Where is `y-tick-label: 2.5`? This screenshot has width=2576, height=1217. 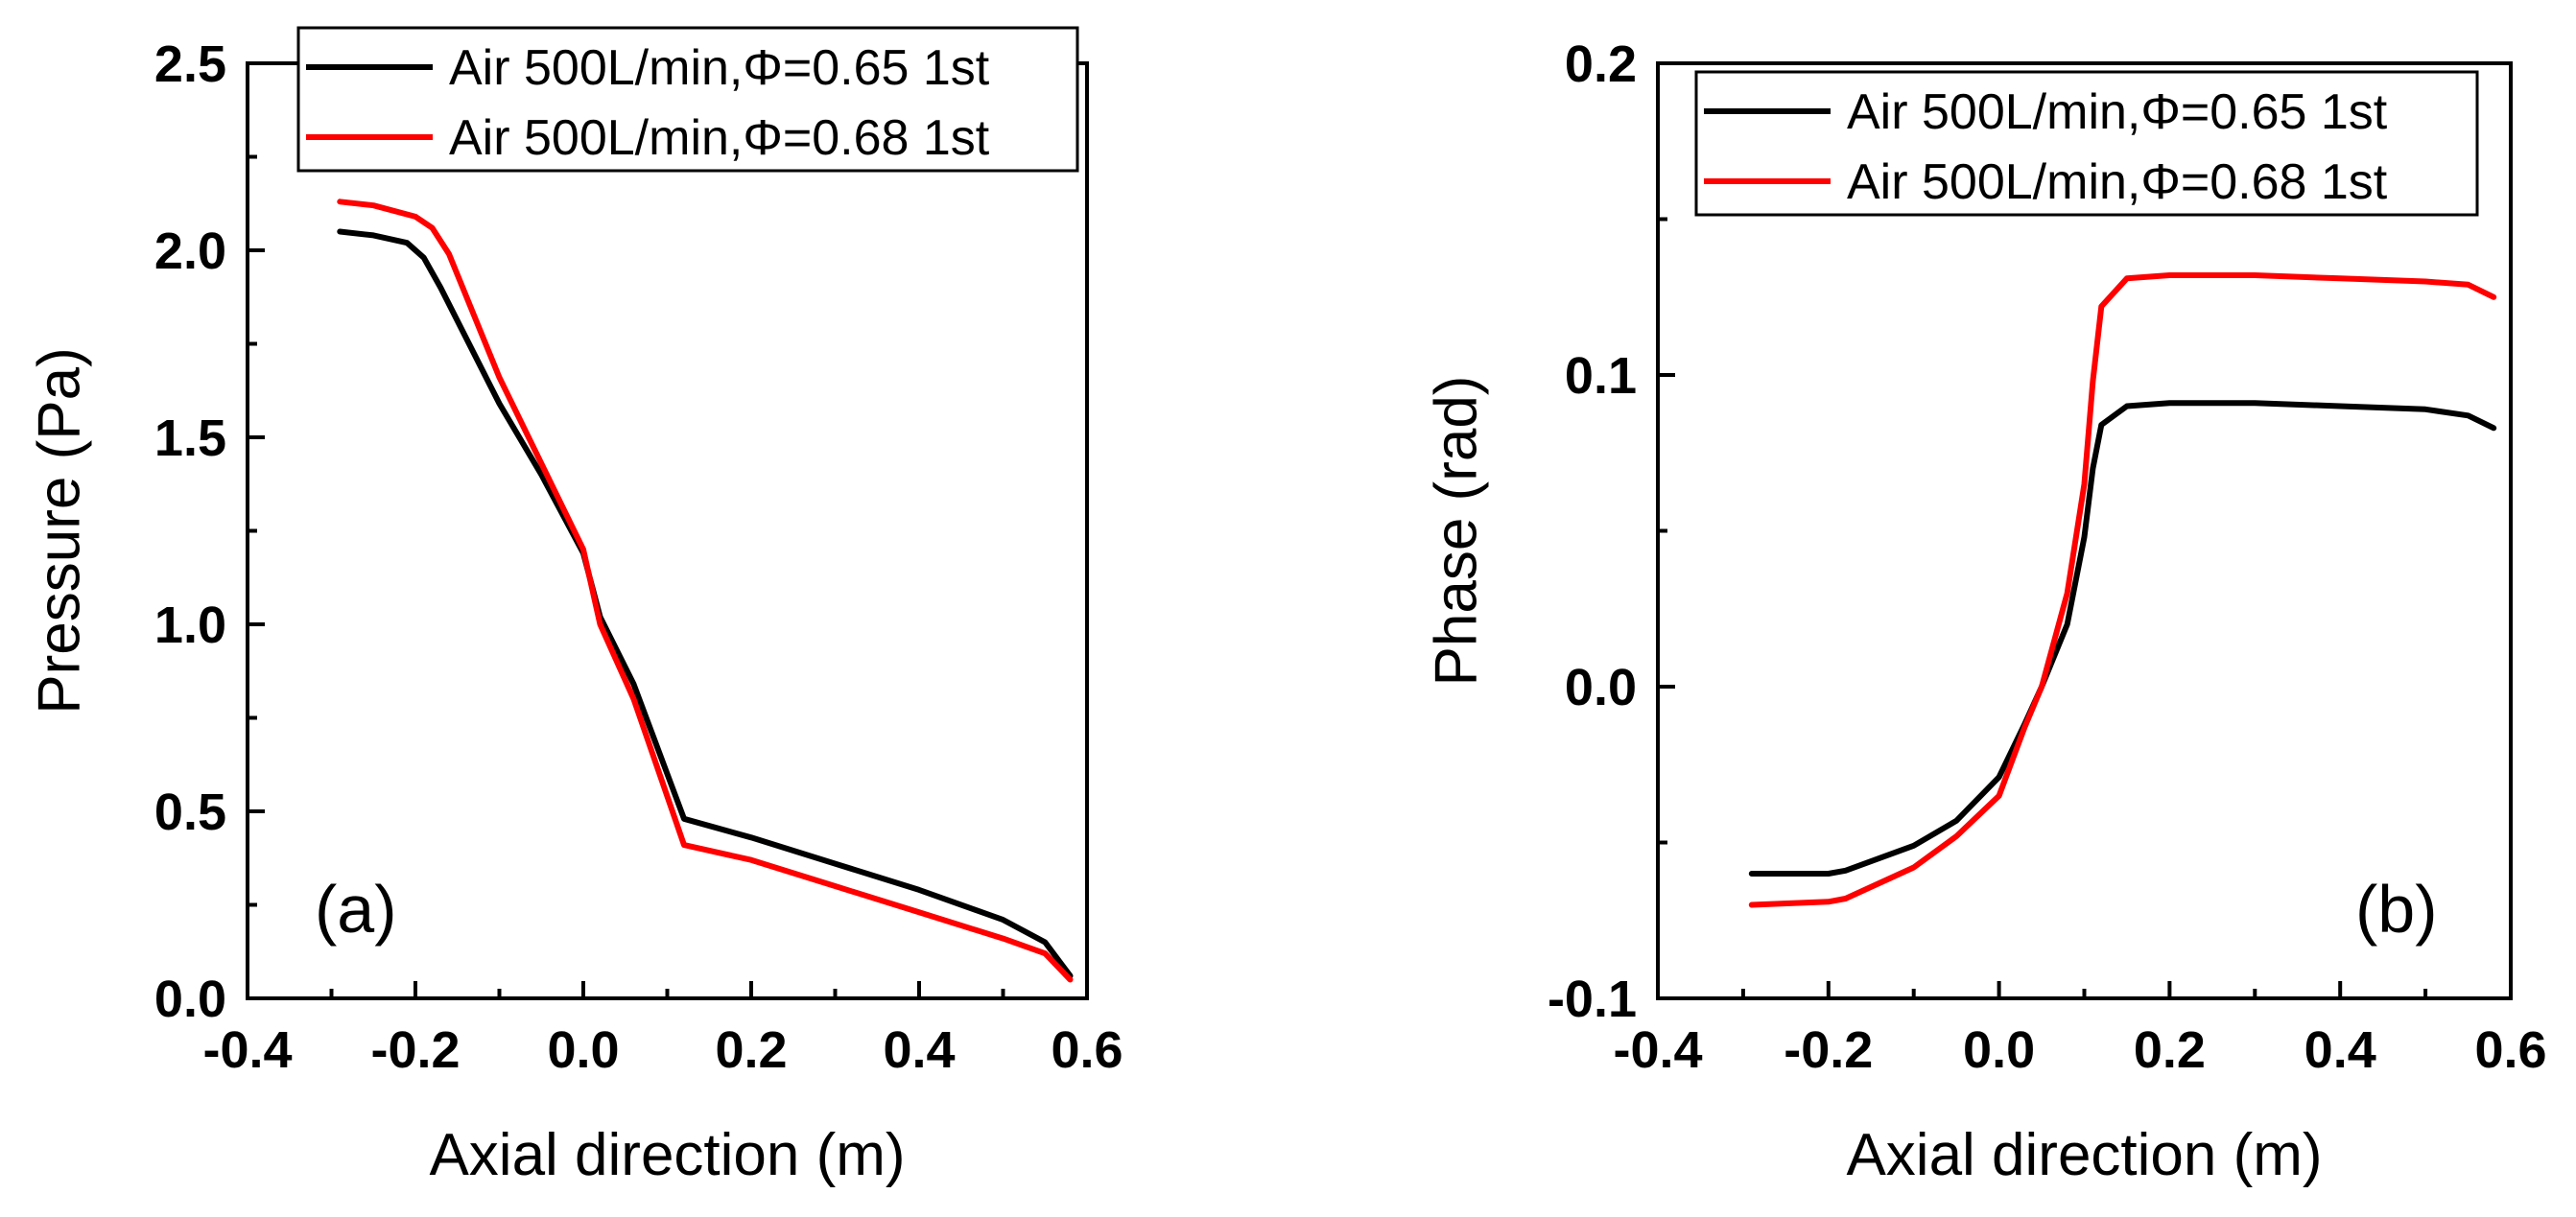 y-tick-label: 2.5 is located at coordinates (190, 64).